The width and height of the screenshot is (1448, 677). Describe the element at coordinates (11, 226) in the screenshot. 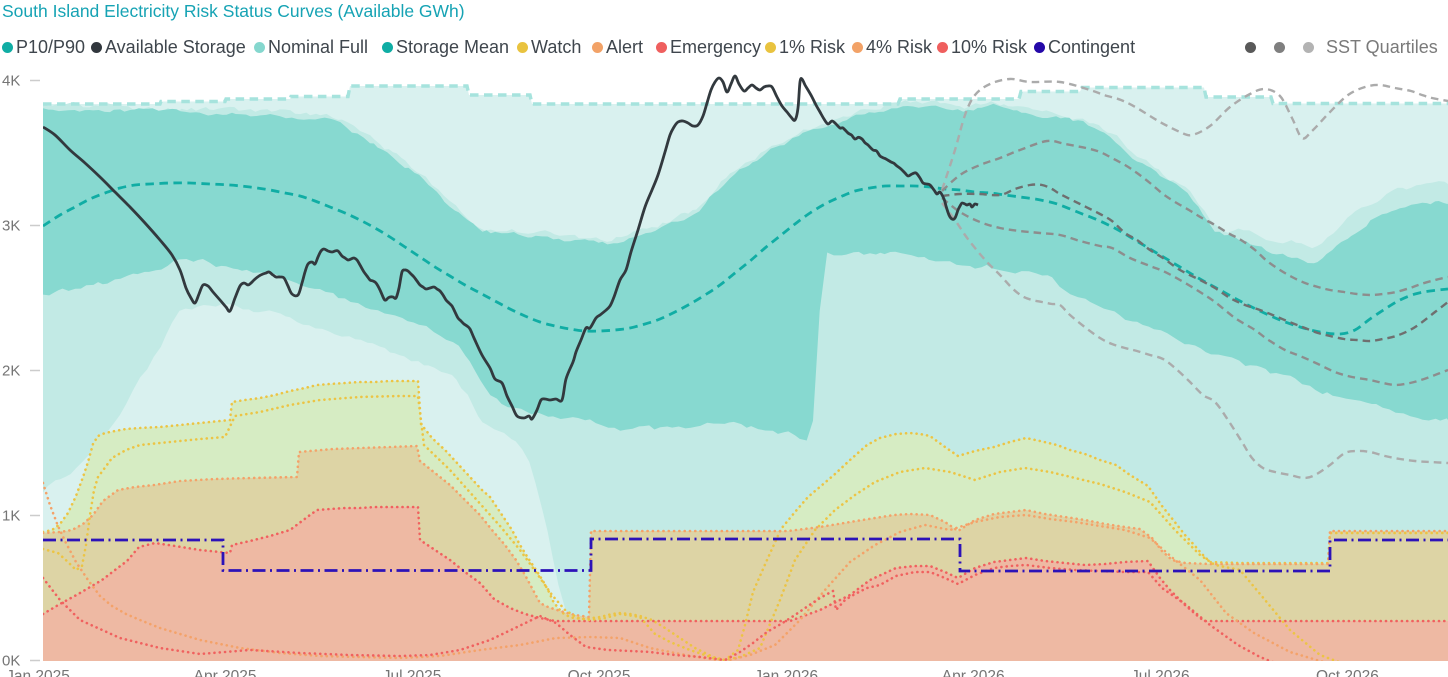

I see `svg-text: 3K` at that location.